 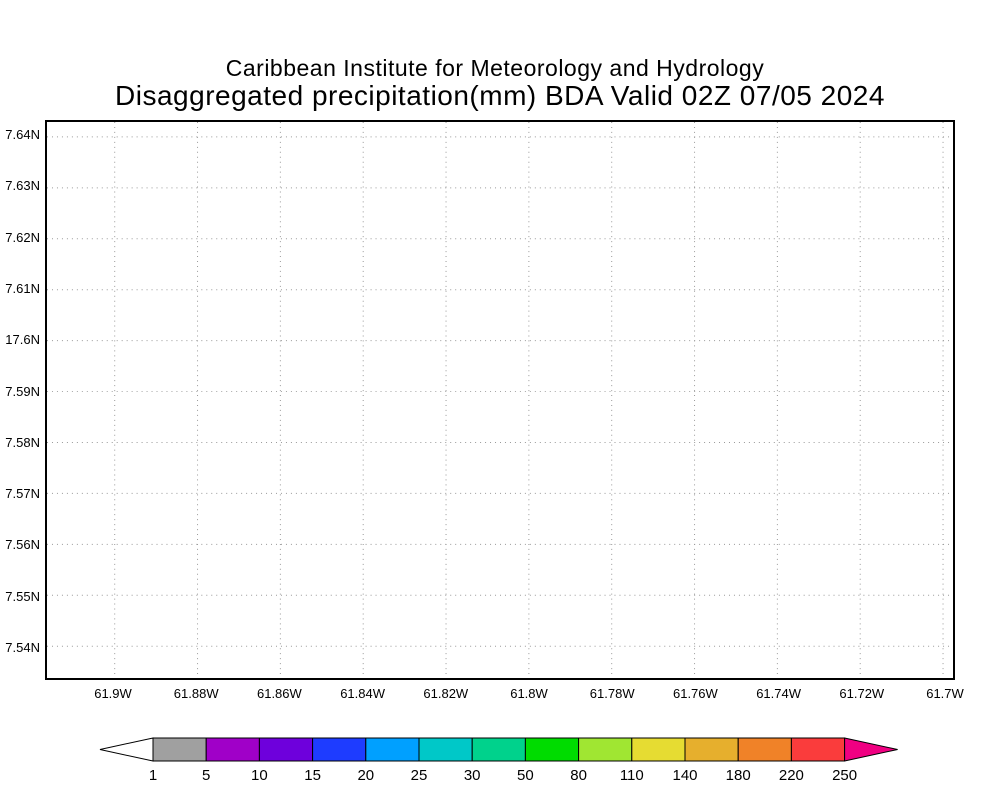 What do you see at coordinates (126, 749) in the screenshot?
I see `colorbar-under-arrow` at bounding box center [126, 749].